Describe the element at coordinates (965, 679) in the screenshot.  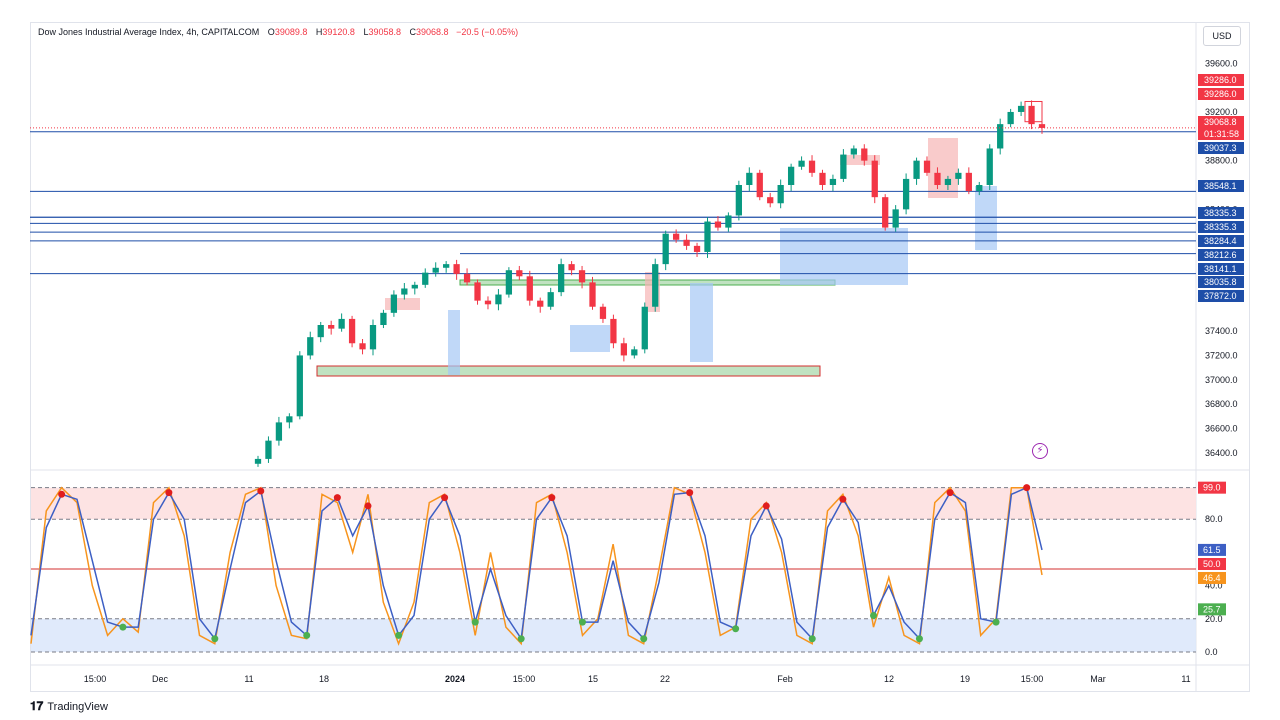
I see `time-tick-label: 19` at that location.